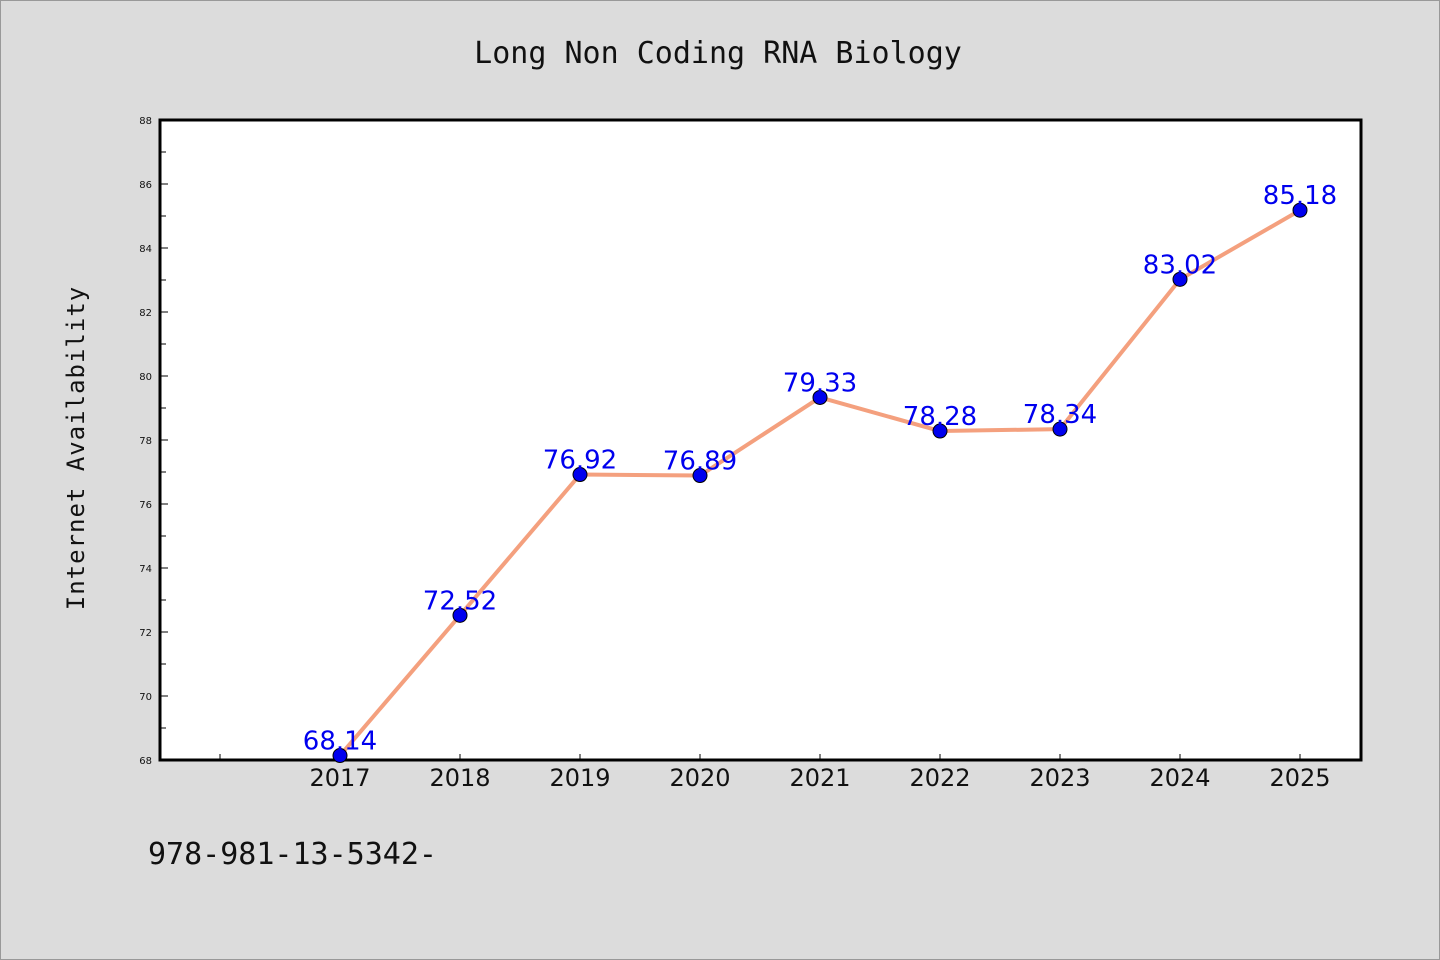 The image size is (1440, 960). I want to click on data-label: 78.34, so click(1060, 415).